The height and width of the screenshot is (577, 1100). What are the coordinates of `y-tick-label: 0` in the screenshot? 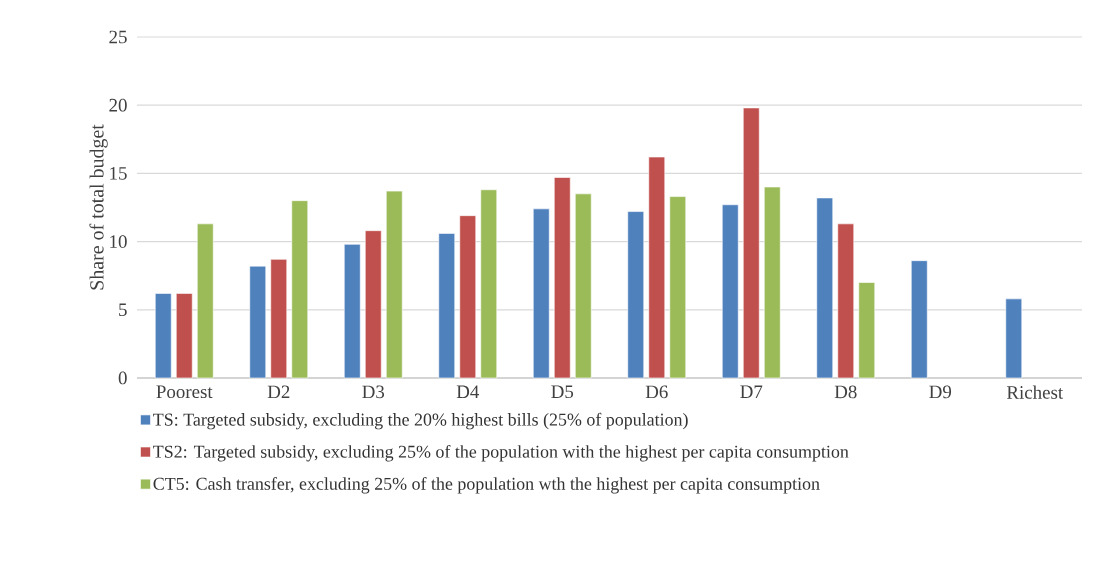 It's located at (122, 378).